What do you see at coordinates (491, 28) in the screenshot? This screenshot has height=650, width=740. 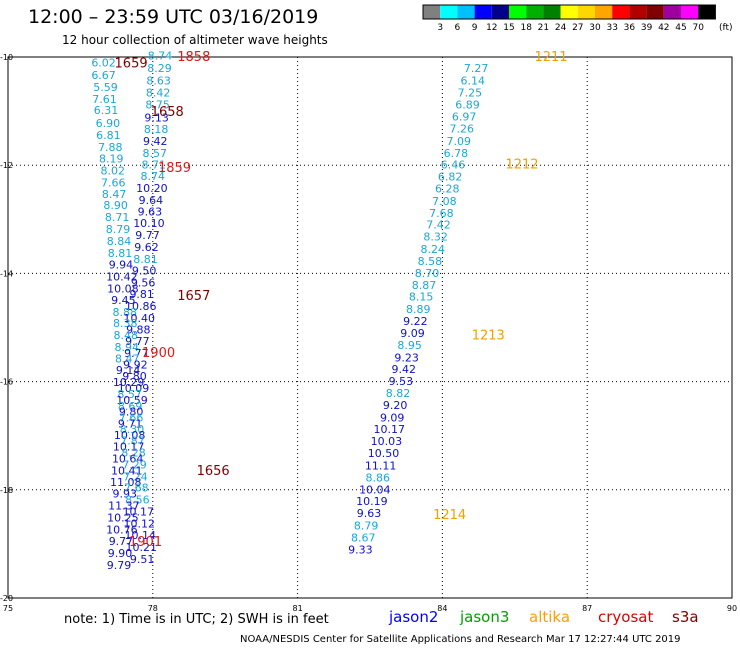 I see `color-scale-tick-label: 12` at bounding box center [491, 28].